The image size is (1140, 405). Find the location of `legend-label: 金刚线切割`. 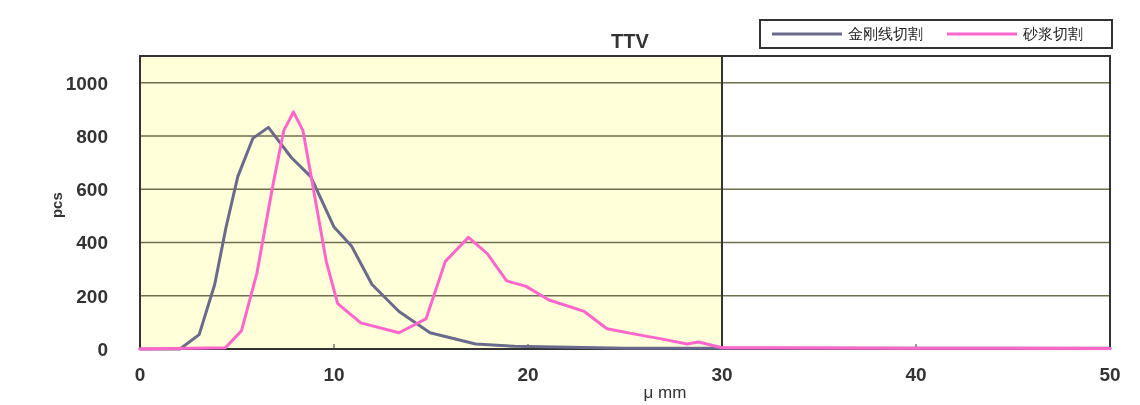

legend-label: 金刚线切割 is located at coordinates (885, 33).